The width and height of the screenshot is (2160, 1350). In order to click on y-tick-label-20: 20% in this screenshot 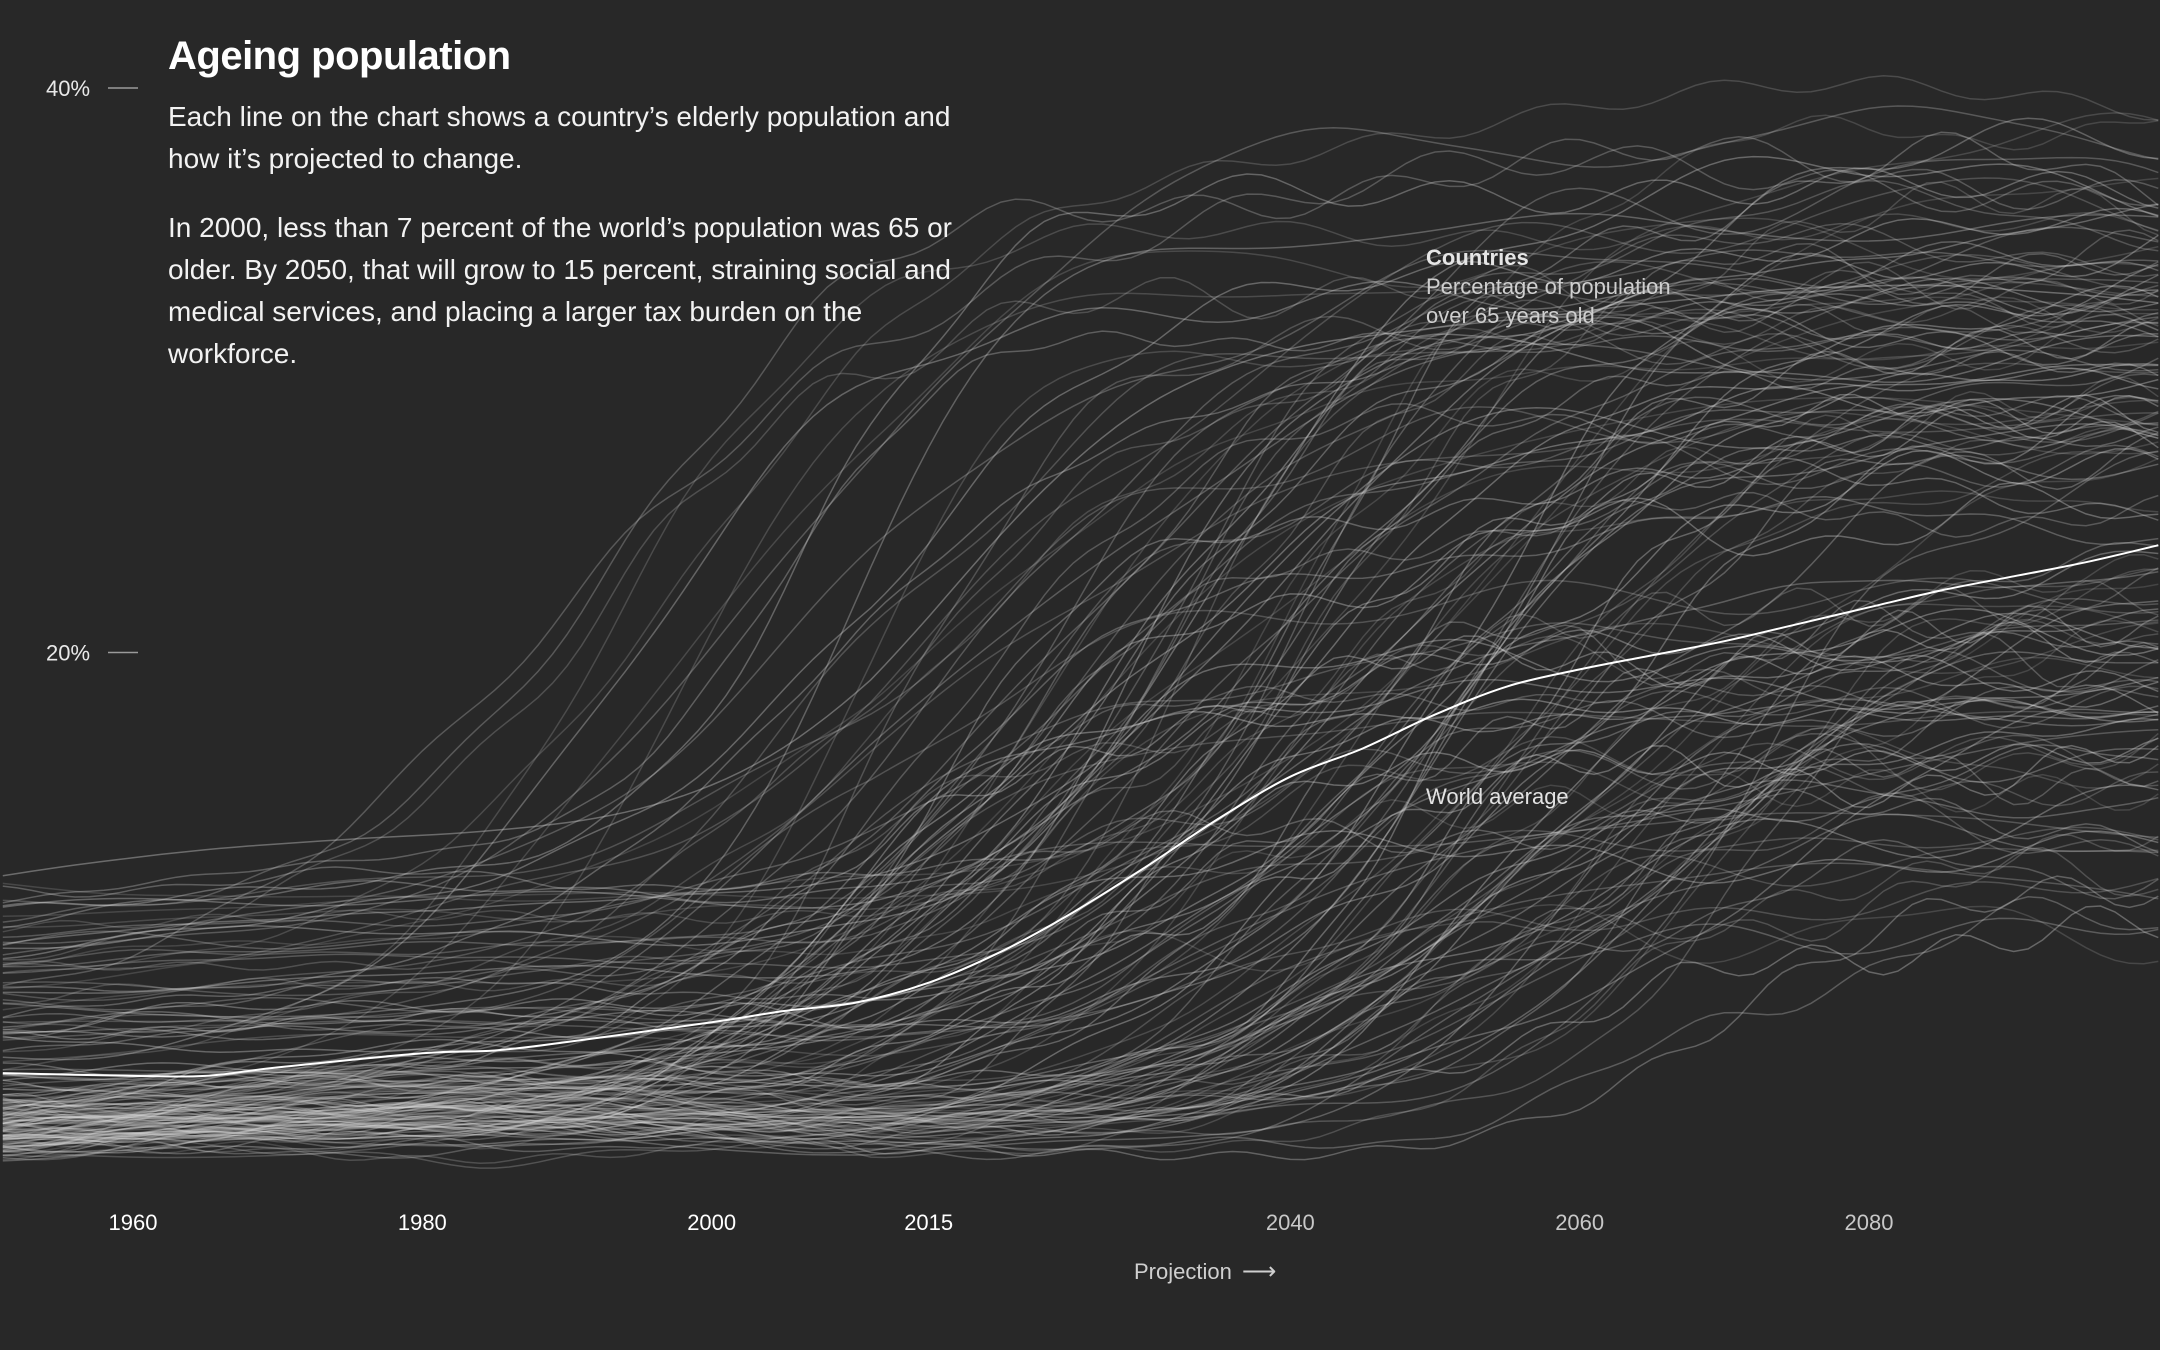, I will do `click(68, 653)`.